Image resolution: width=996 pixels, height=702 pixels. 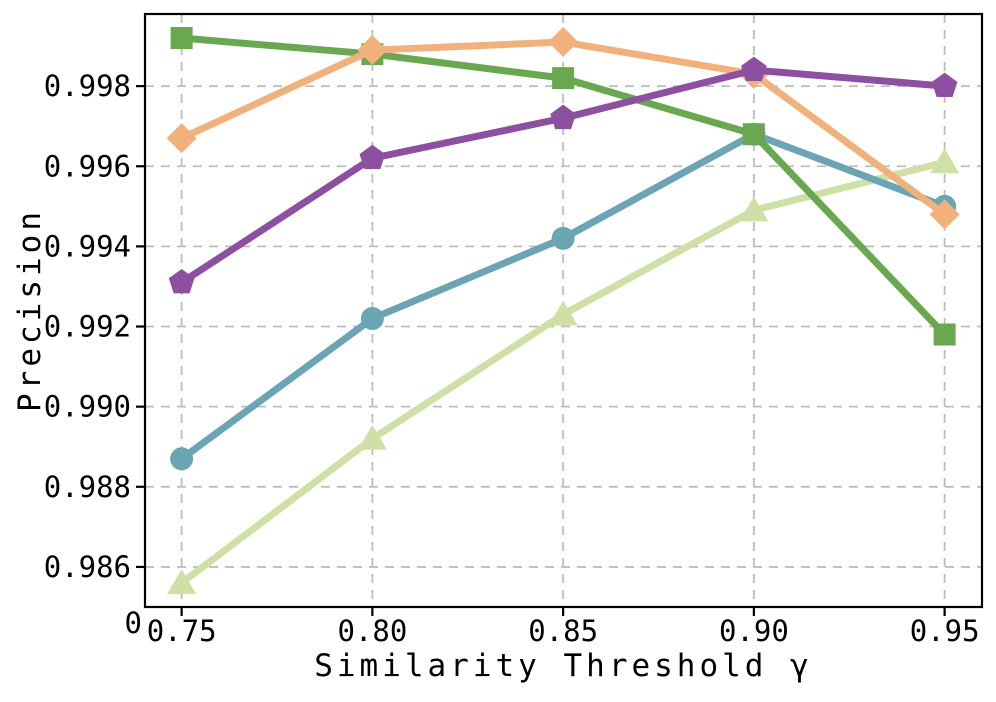 What do you see at coordinates (945, 631) in the screenshot?
I see `x-tick-label: 0.95` at bounding box center [945, 631].